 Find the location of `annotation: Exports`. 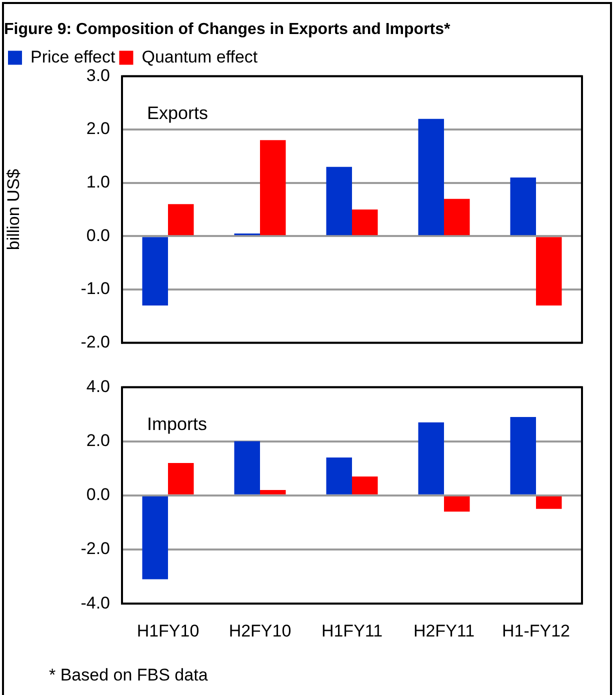

annotation: Exports is located at coordinates (177, 113).